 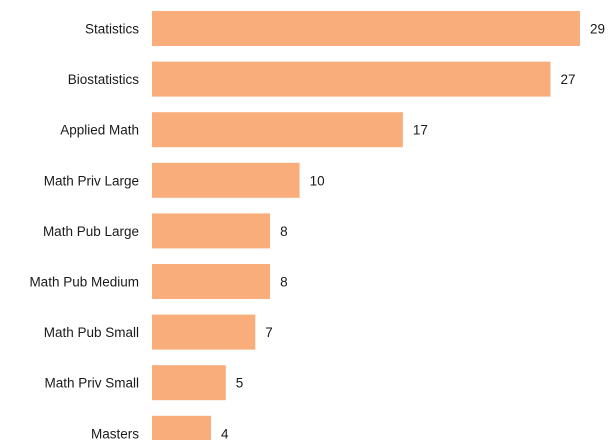 What do you see at coordinates (597, 29) in the screenshot?
I see `value-label-statistics: 29` at bounding box center [597, 29].